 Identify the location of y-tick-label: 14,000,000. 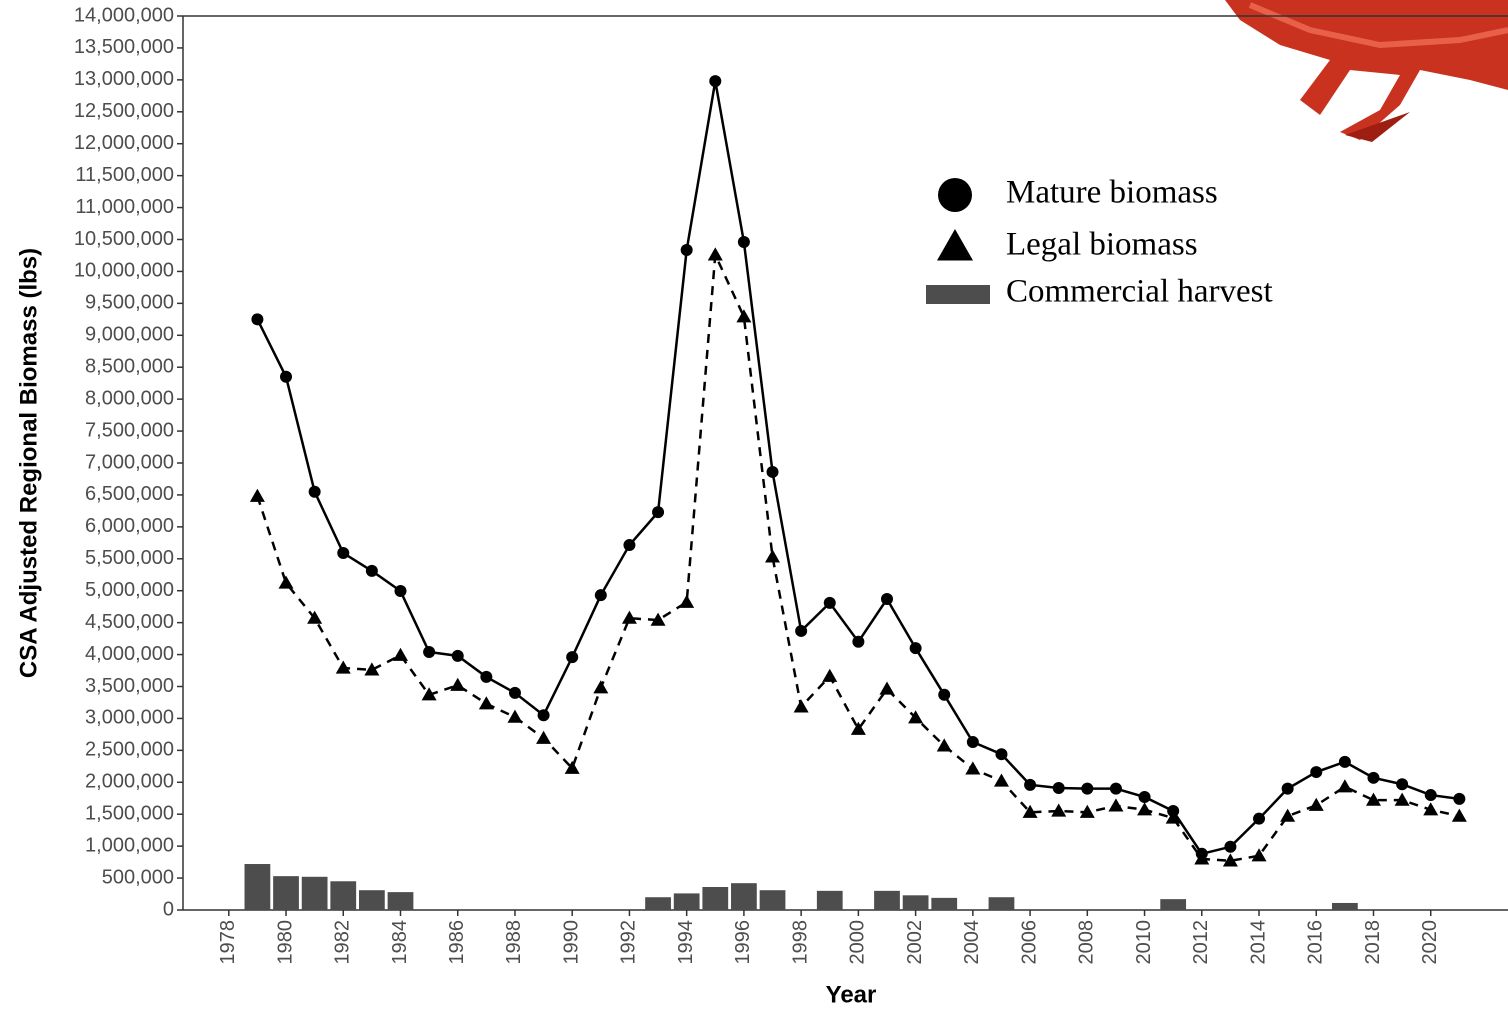
(124, 15).